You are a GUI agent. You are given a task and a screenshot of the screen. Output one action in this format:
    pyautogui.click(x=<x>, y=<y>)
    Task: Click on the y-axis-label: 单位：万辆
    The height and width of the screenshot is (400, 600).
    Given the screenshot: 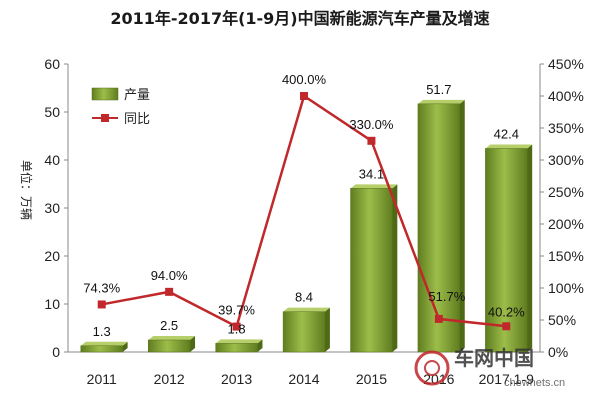 What is the action you would take?
    pyautogui.click(x=26, y=190)
    